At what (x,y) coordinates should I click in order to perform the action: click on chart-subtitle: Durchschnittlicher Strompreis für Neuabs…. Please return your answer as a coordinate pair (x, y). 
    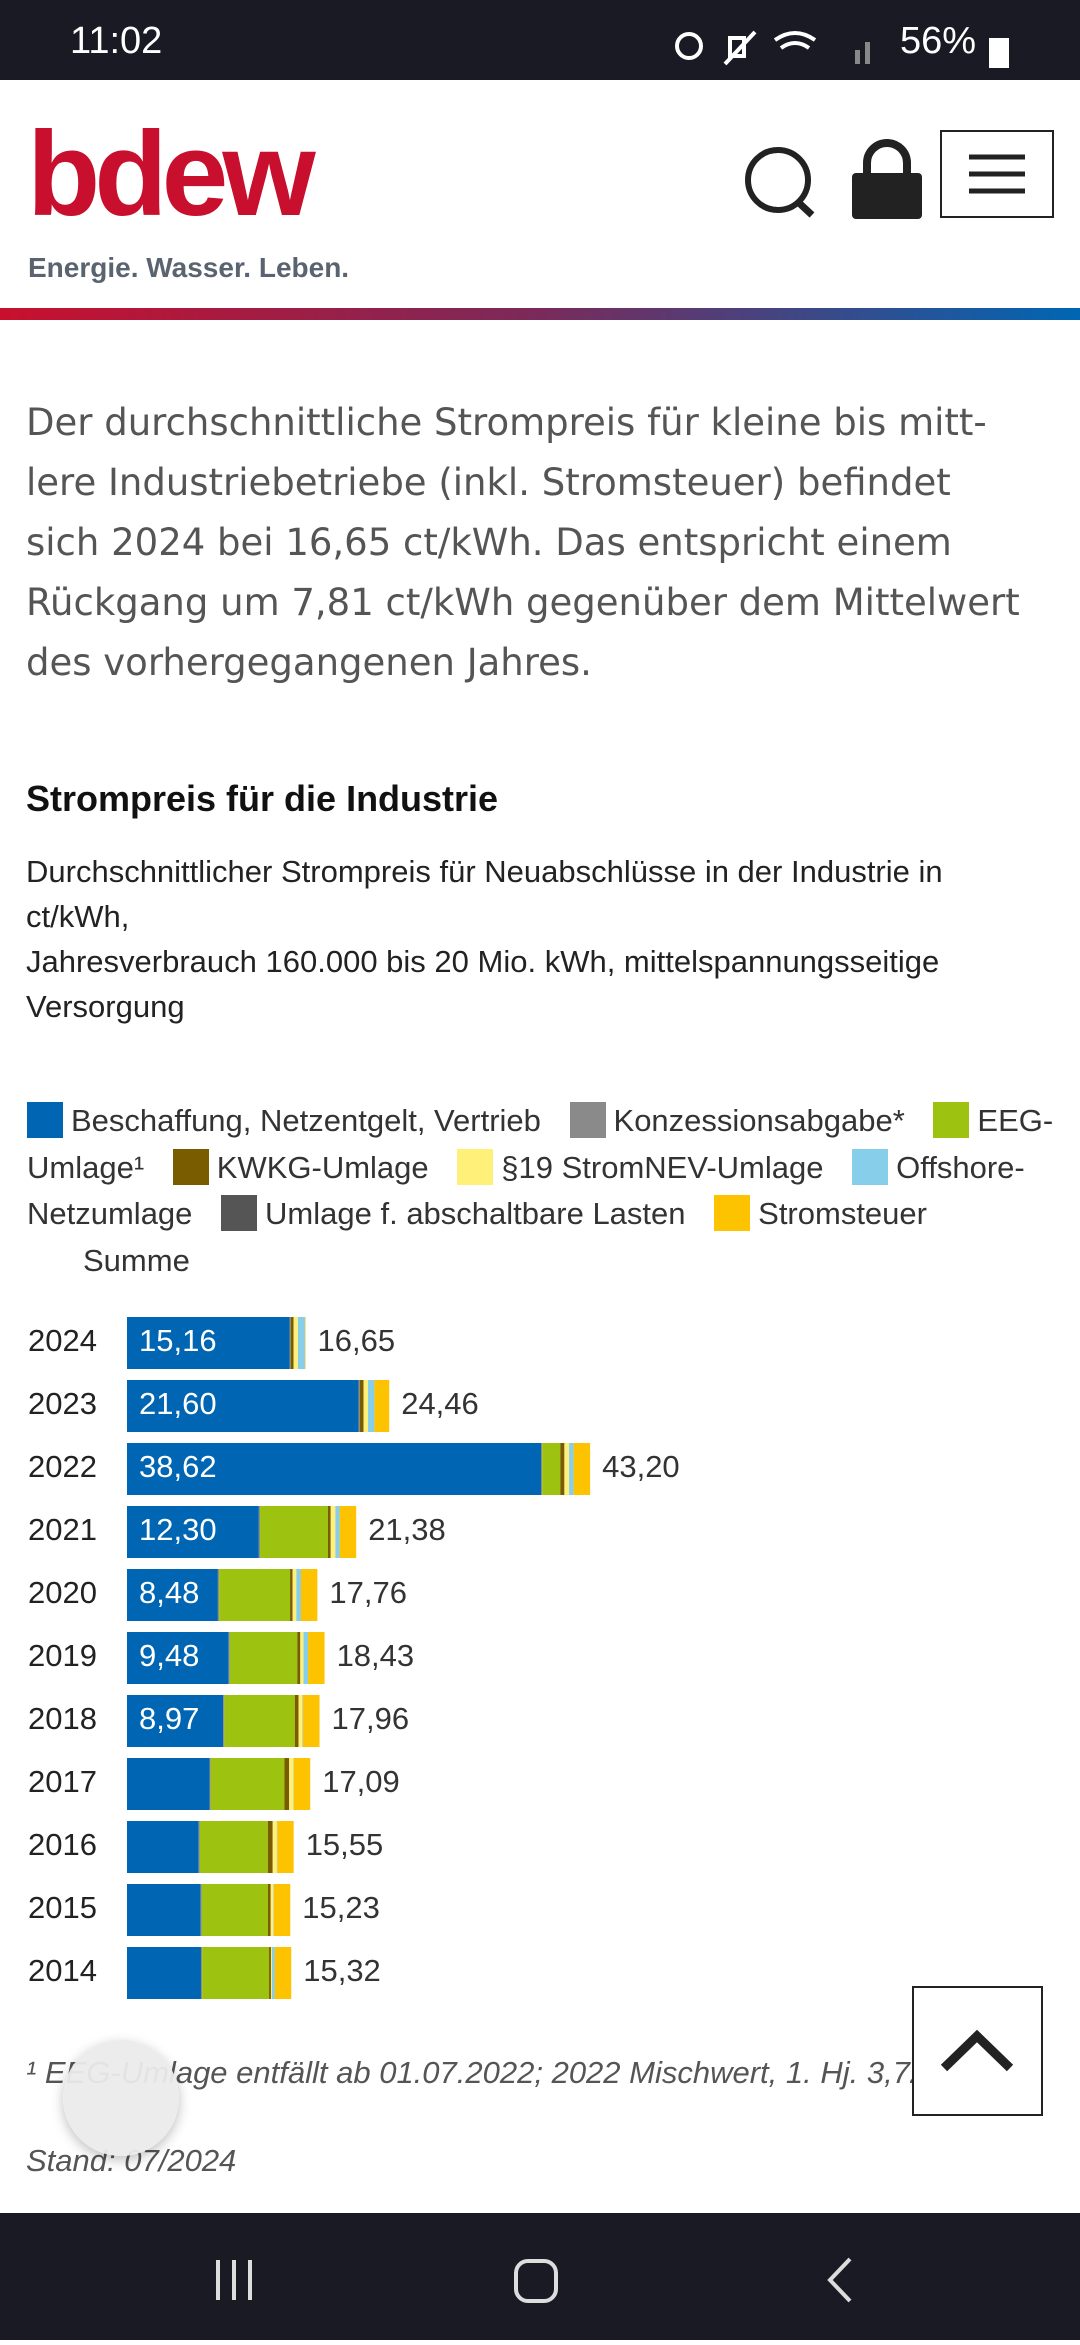
    Looking at the image, I should click on (484, 939).